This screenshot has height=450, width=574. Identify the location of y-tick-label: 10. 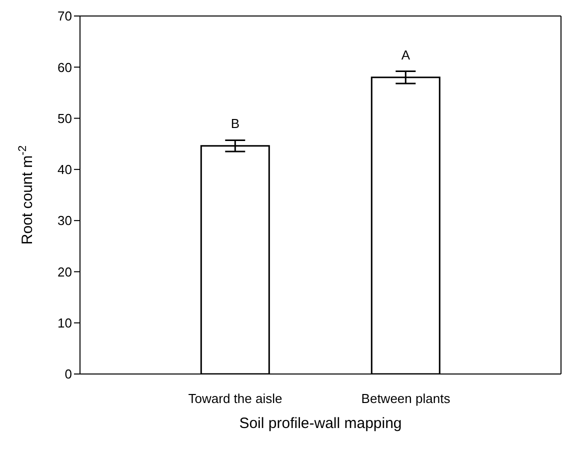
(65, 322).